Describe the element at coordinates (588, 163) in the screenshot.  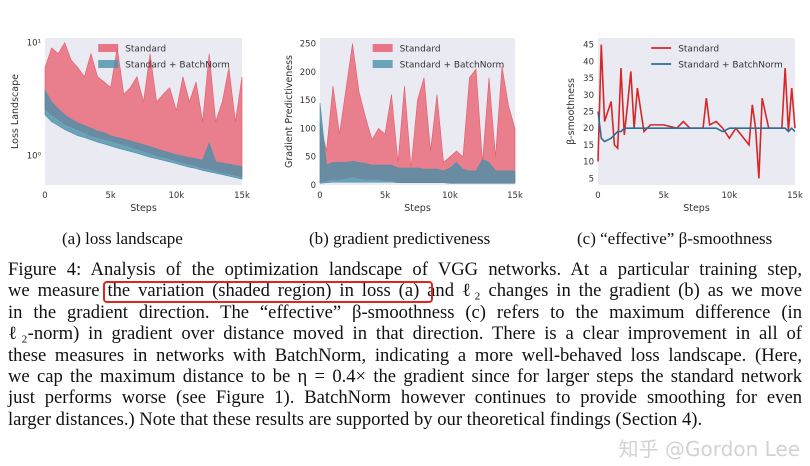
I see `y-tick-label: 10` at that location.